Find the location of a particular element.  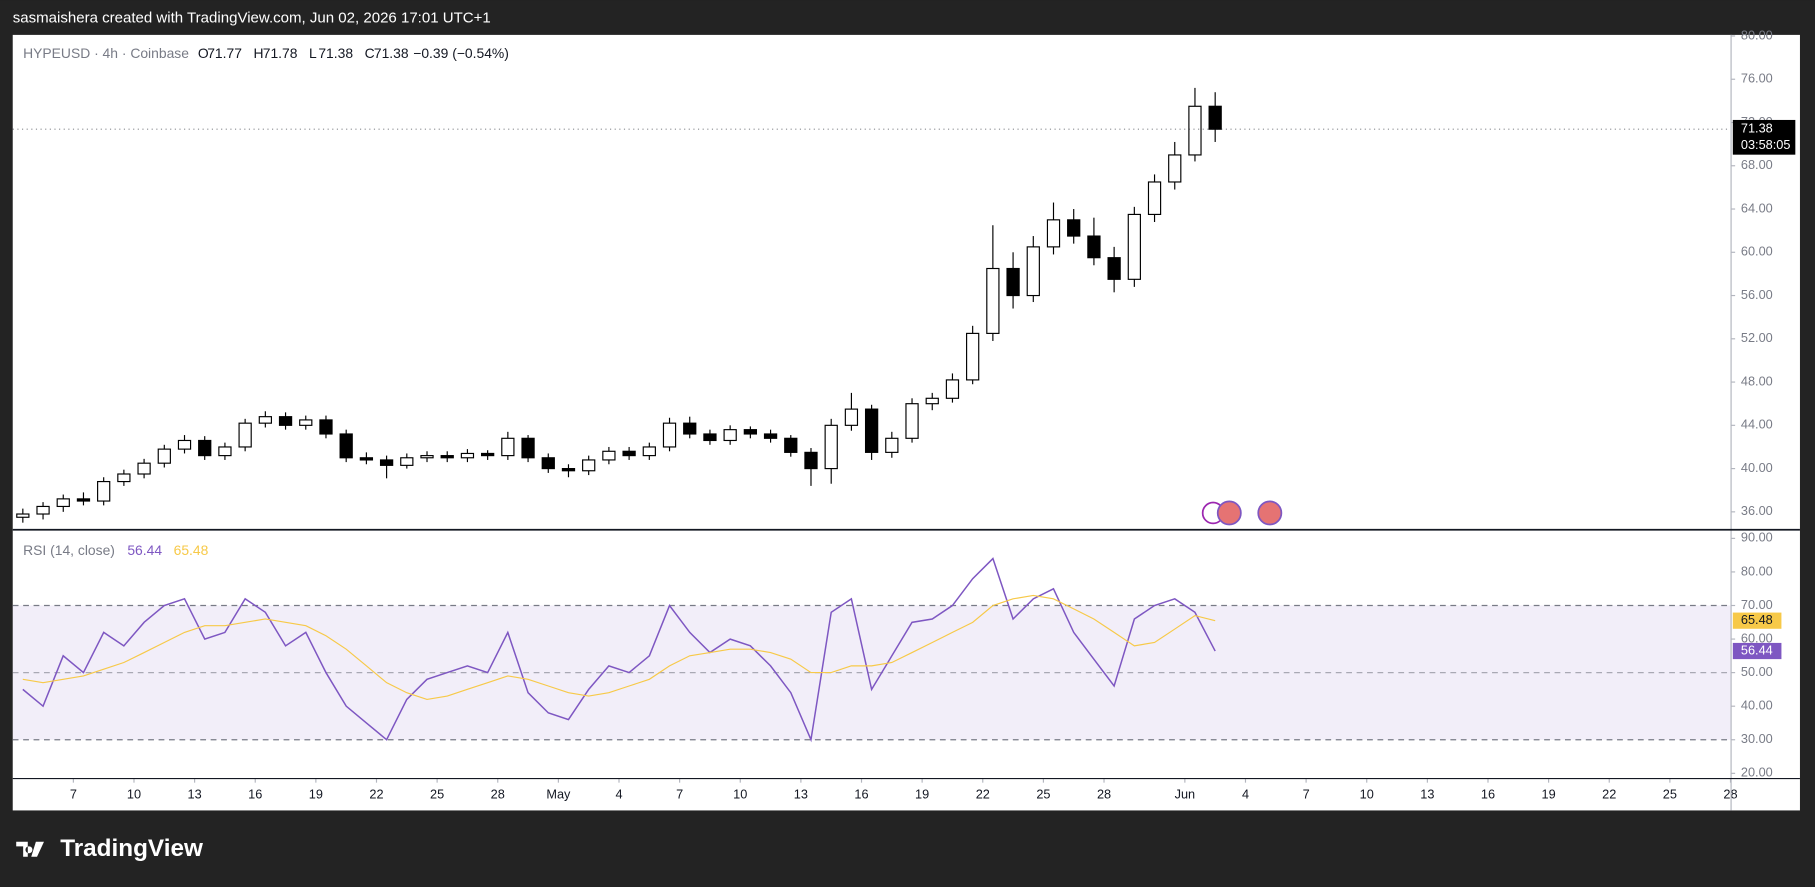

y-tick-label: 52.00 is located at coordinates (1757, 337).